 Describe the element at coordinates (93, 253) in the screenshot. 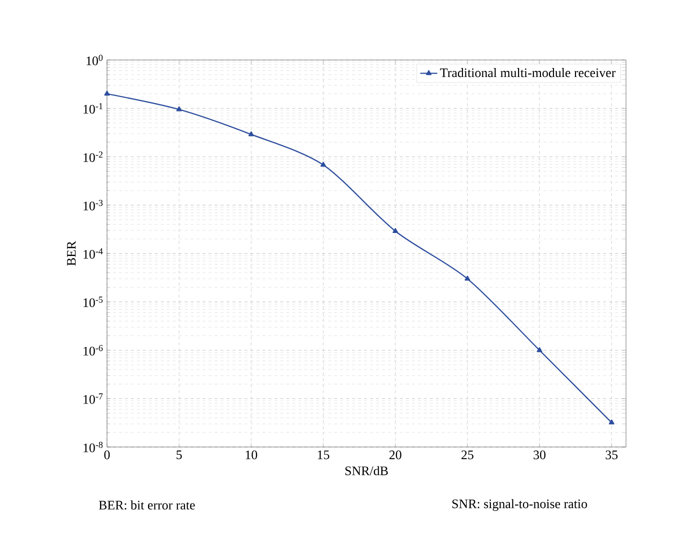

I see `y-tick-label: 10$^{-4}$` at that location.